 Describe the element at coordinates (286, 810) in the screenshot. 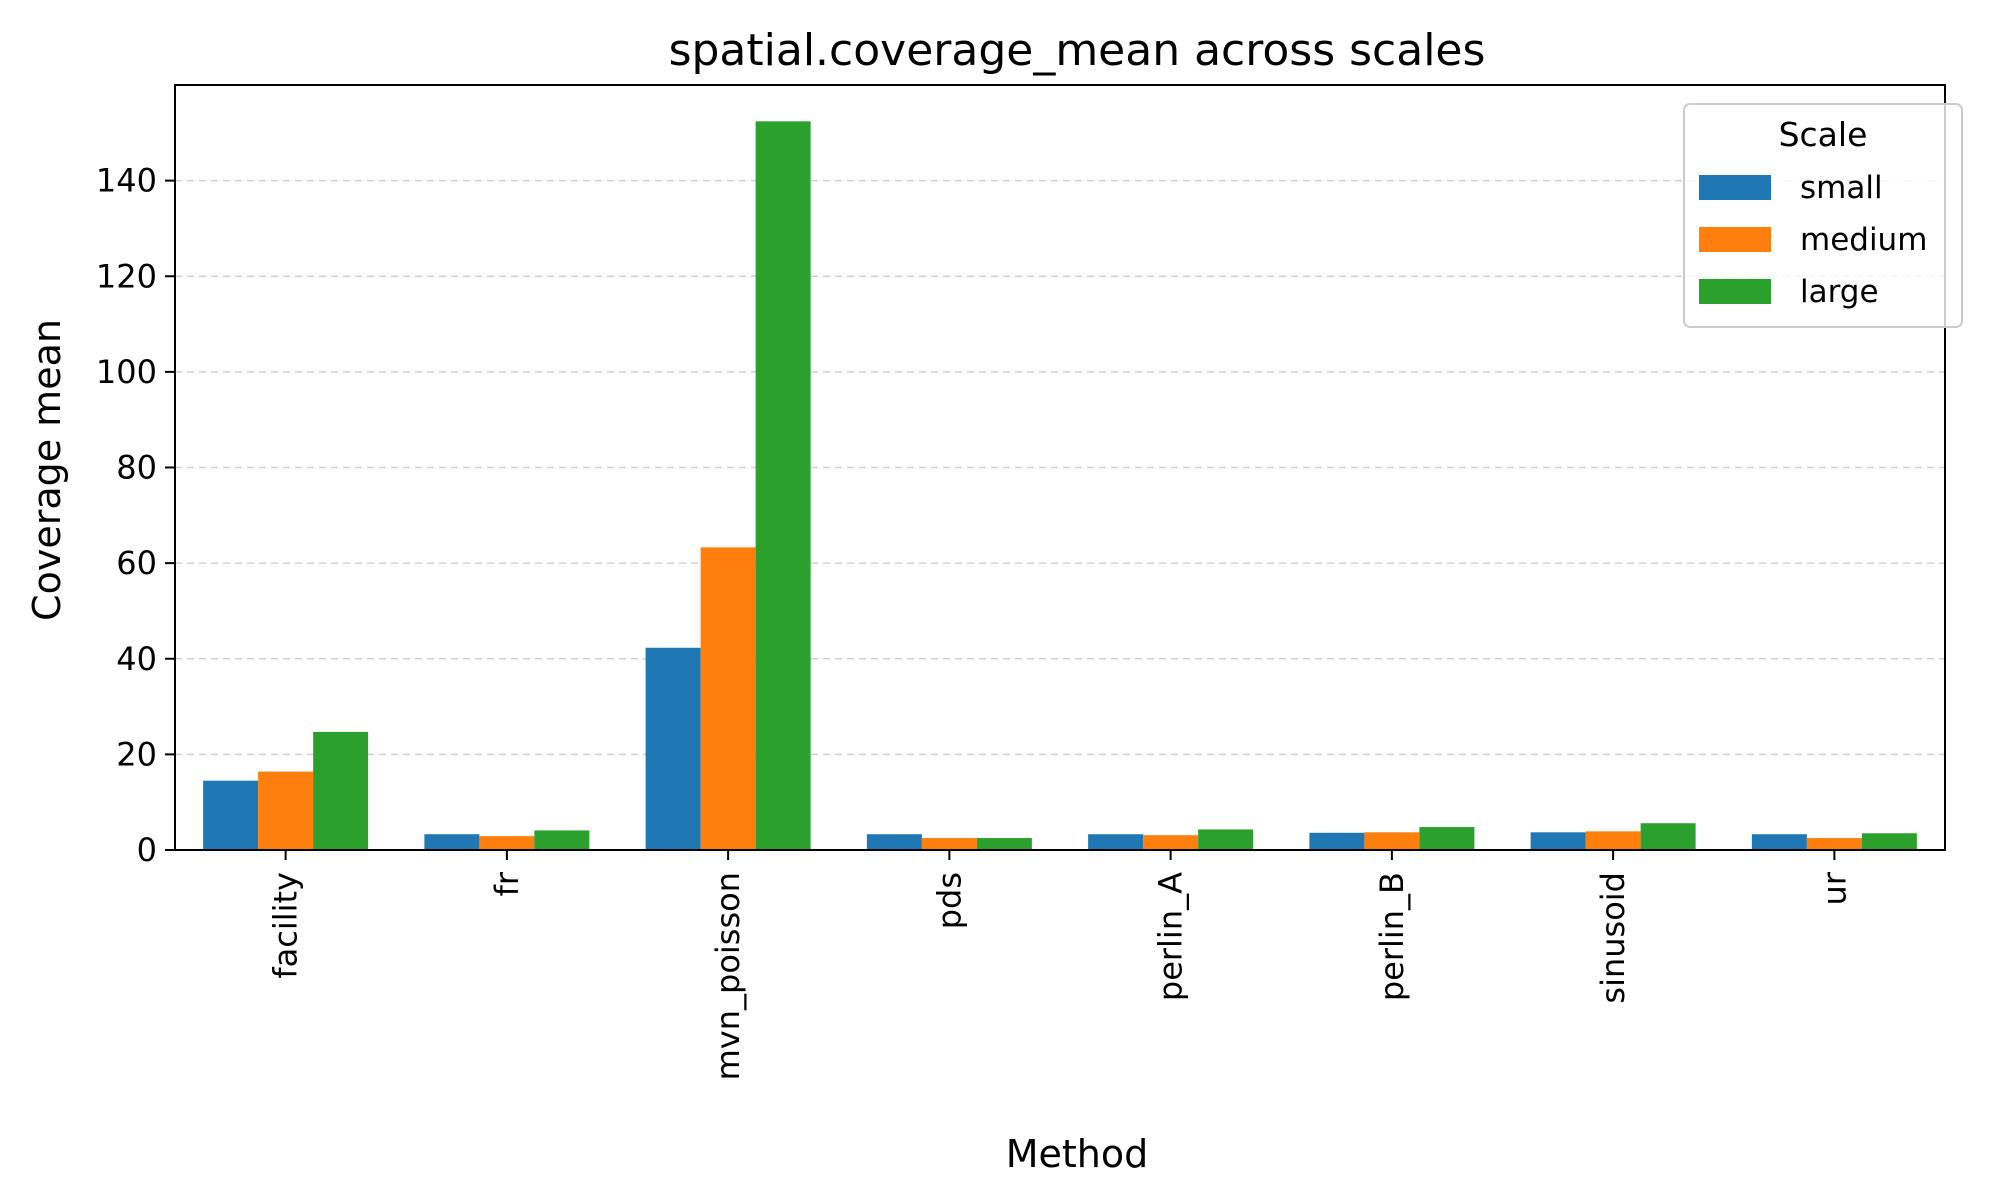

I see `bar-medium-facility` at that location.